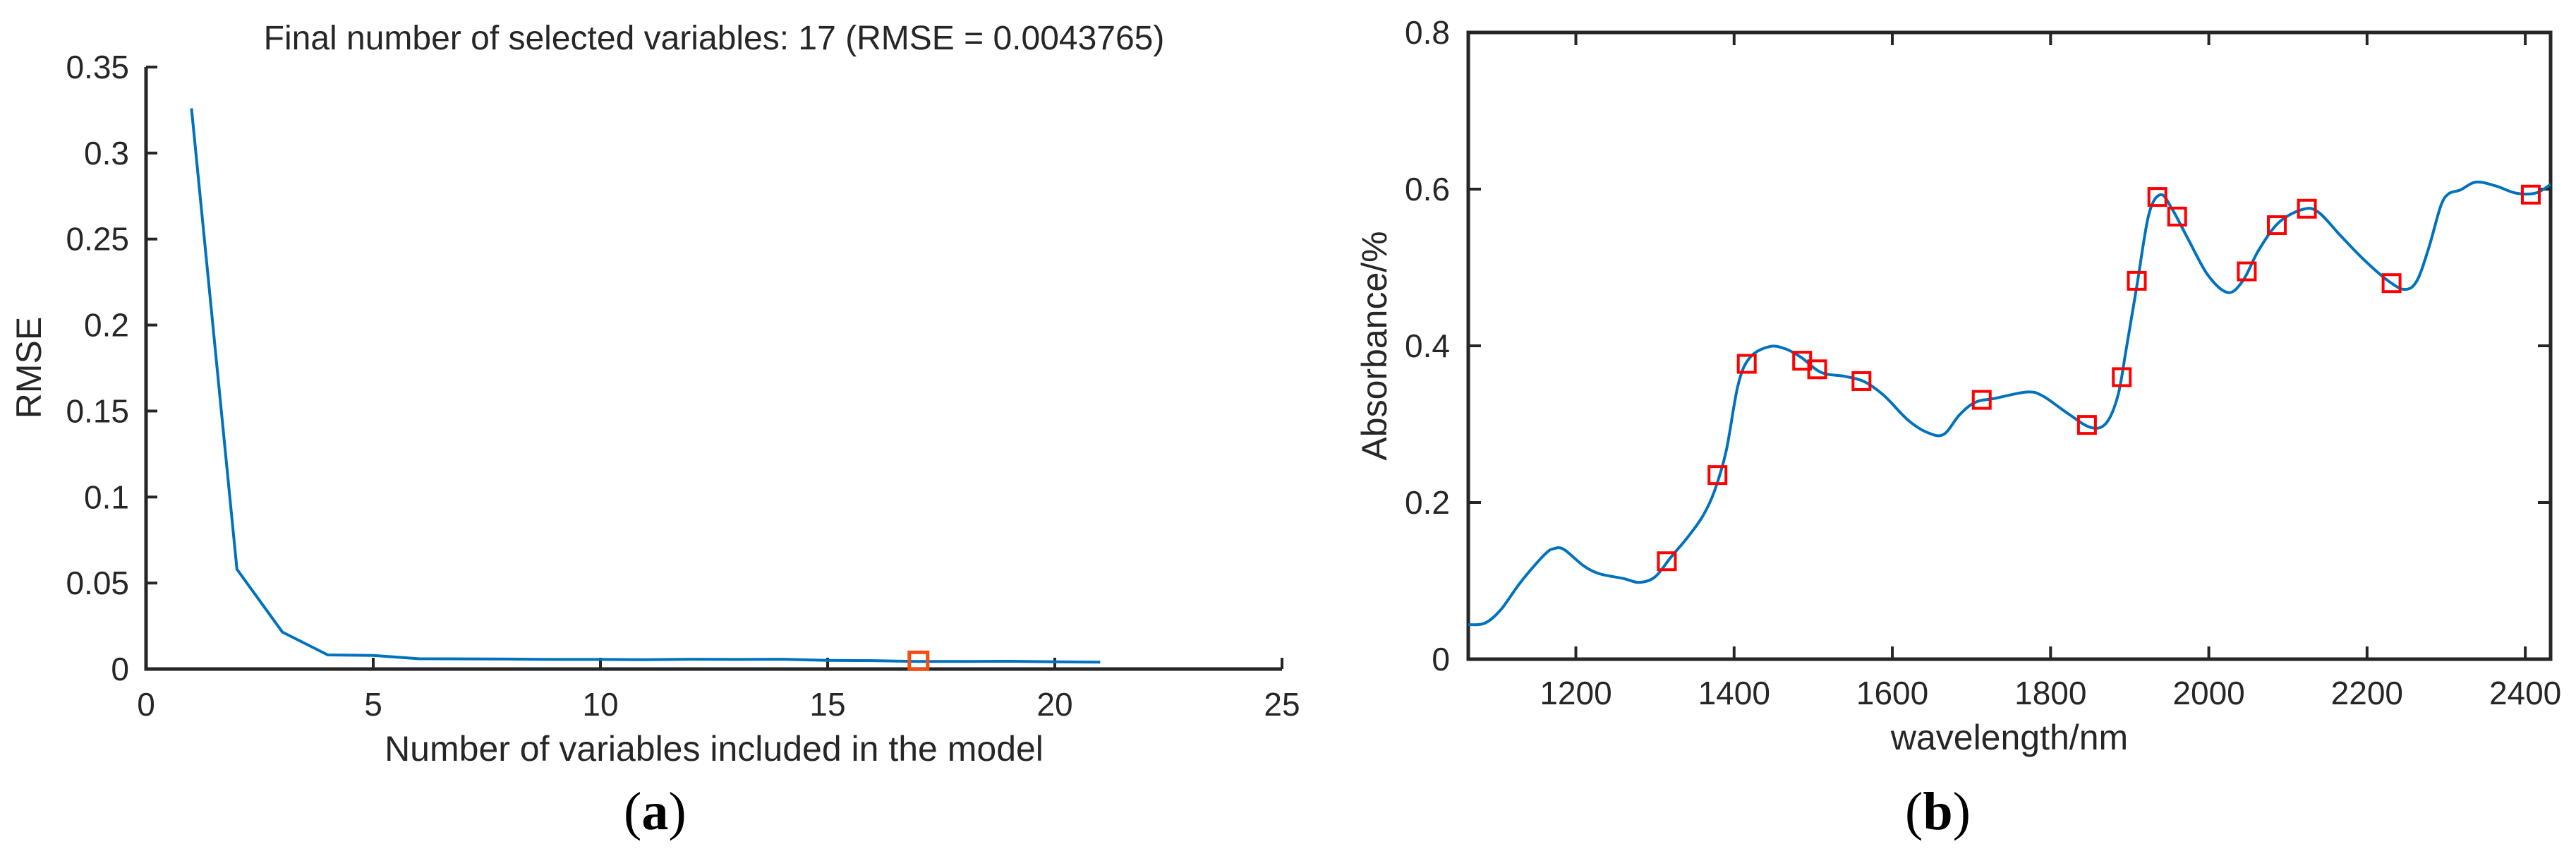 This screenshot has width=2576, height=861. Describe the element at coordinates (827, 704) in the screenshot. I see `chart-a-x-tick-label: 15` at that location.